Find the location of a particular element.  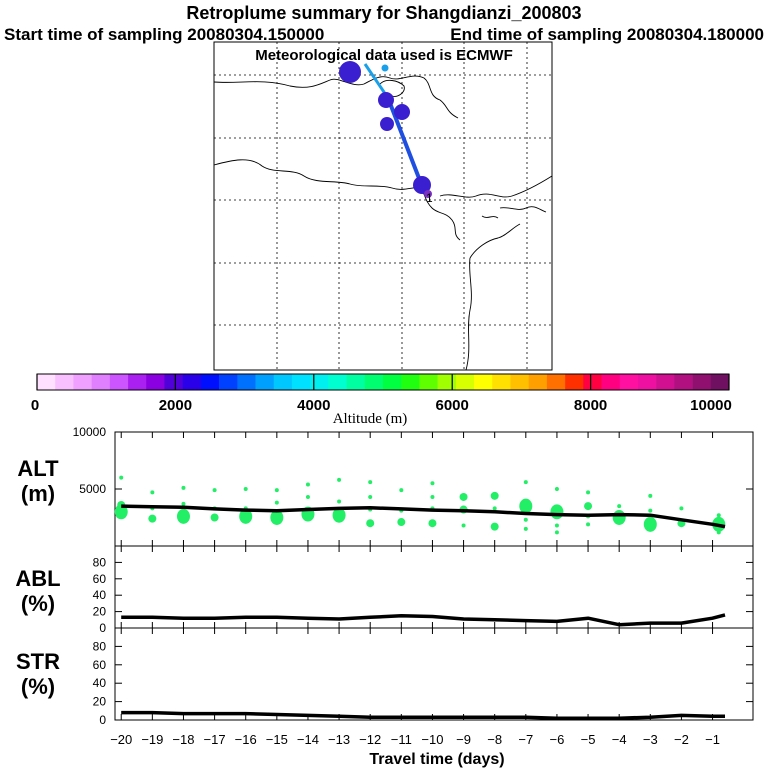

panel-ylabel: ALT is located at coordinates (38, 468).